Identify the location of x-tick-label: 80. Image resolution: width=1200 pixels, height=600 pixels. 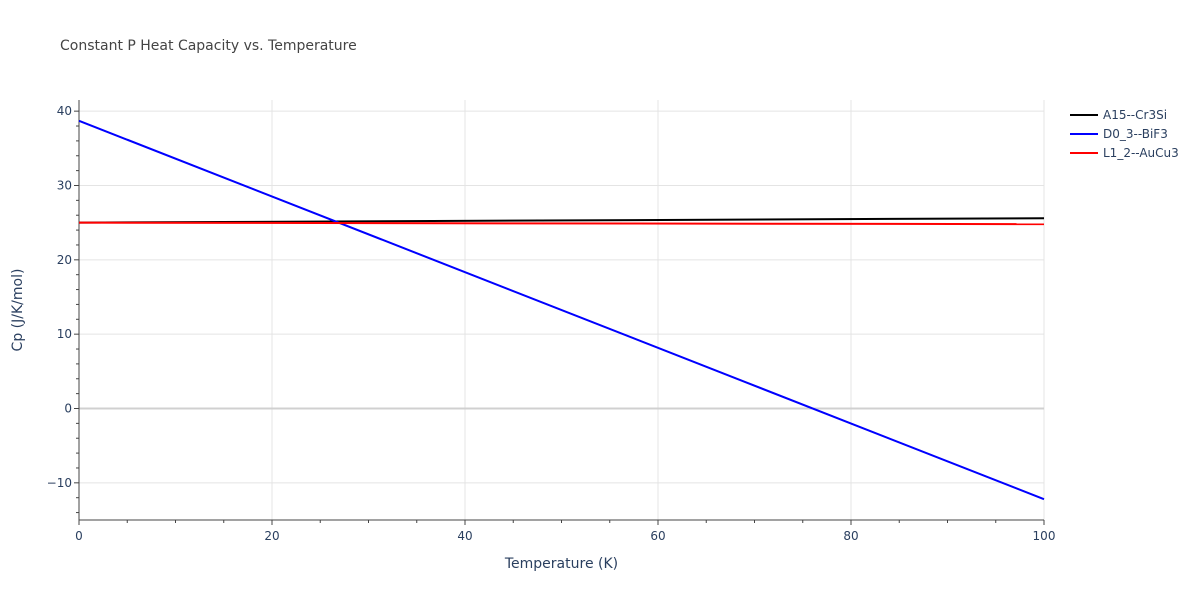
(850, 536).